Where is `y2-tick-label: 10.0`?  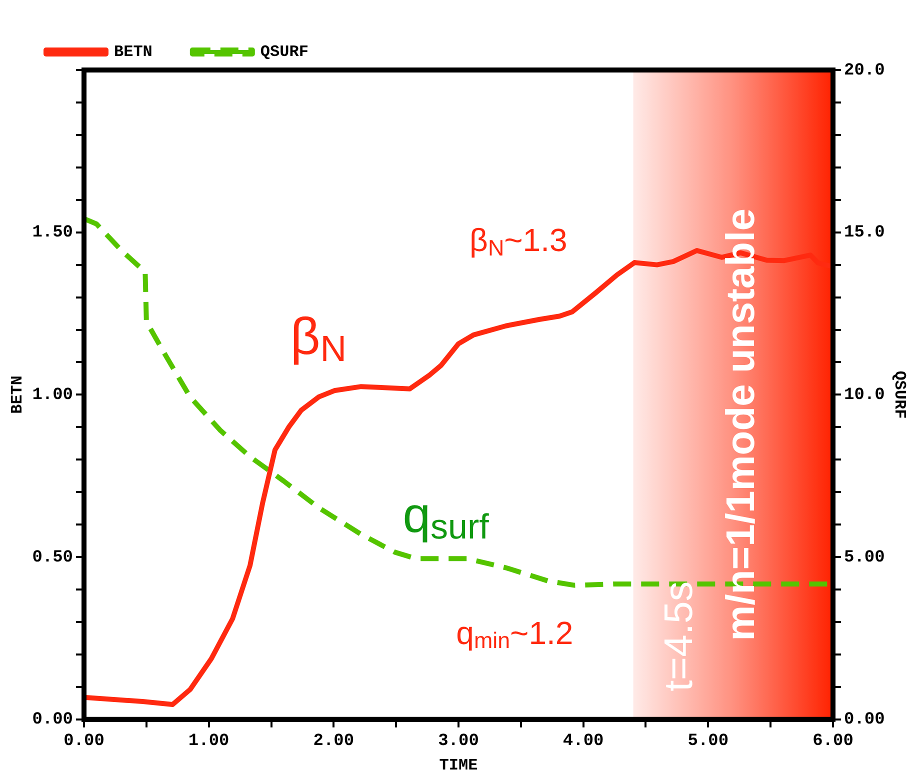
y2-tick-label: 10.0 is located at coordinates (864, 395).